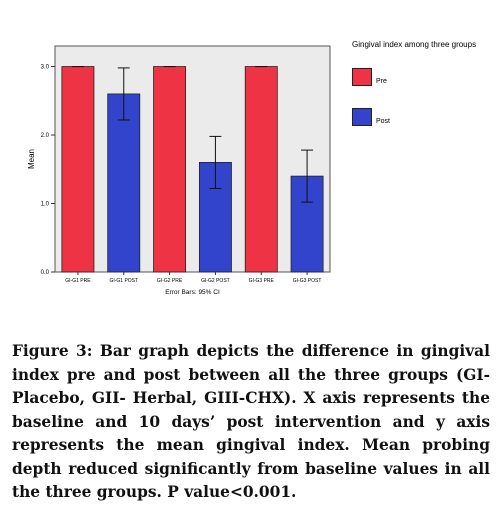 Image resolution: width=500 pixels, height=510 pixels. What do you see at coordinates (192, 292) in the screenshot?
I see `x-axis-label: Error Bars: 95% CI` at bounding box center [192, 292].